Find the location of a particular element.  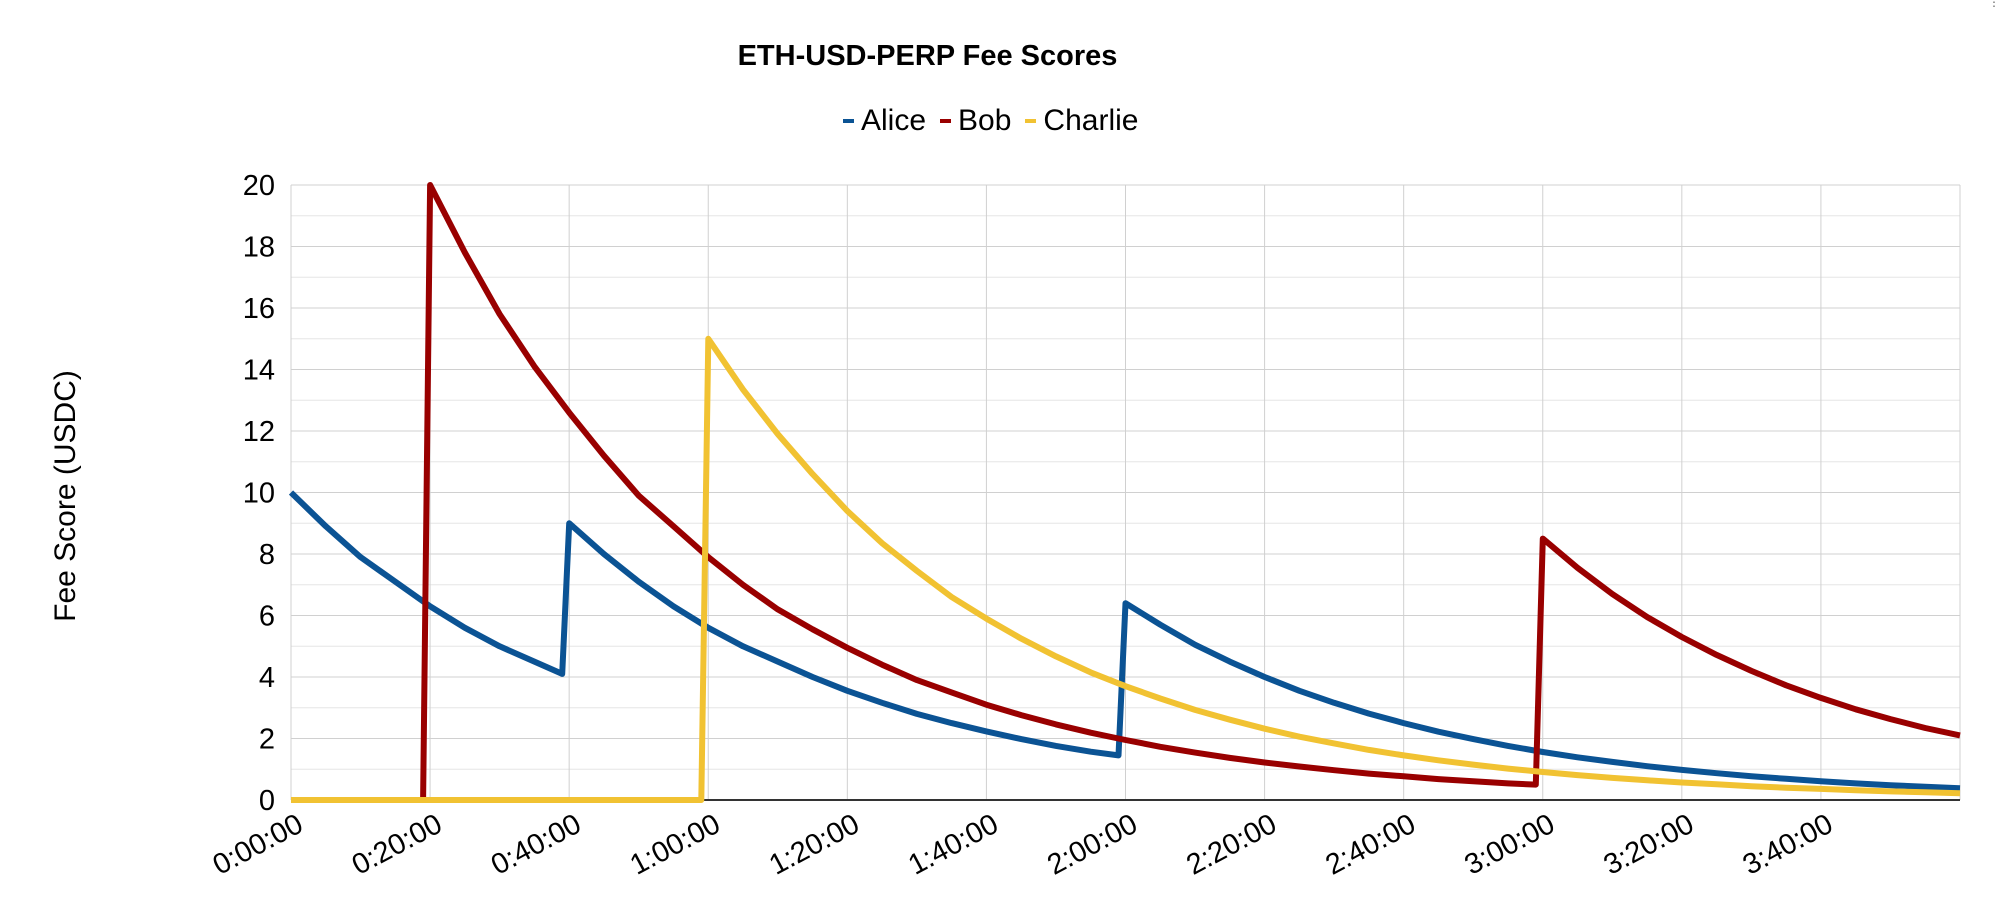

x-tick-label: 0:40:00 is located at coordinates (536, 845).